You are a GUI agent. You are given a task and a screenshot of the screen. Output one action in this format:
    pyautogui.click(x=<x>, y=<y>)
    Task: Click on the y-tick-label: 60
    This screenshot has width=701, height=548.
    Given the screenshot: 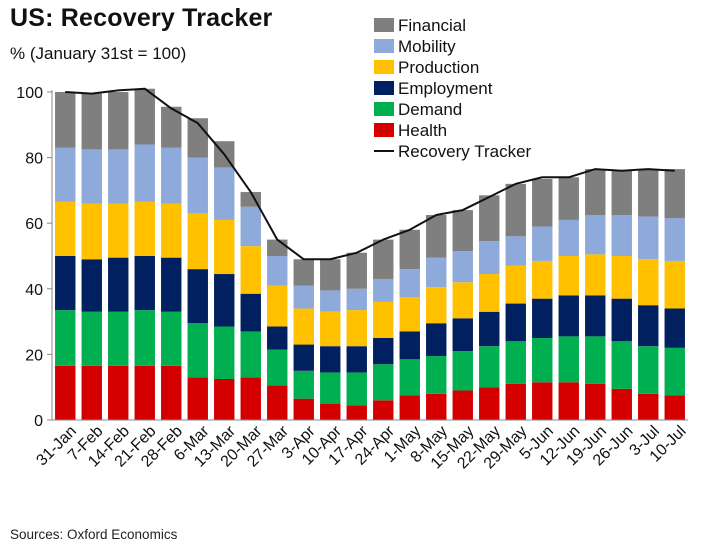 What is the action you would take?
    pyautogui.click(x=34, y=224)
    